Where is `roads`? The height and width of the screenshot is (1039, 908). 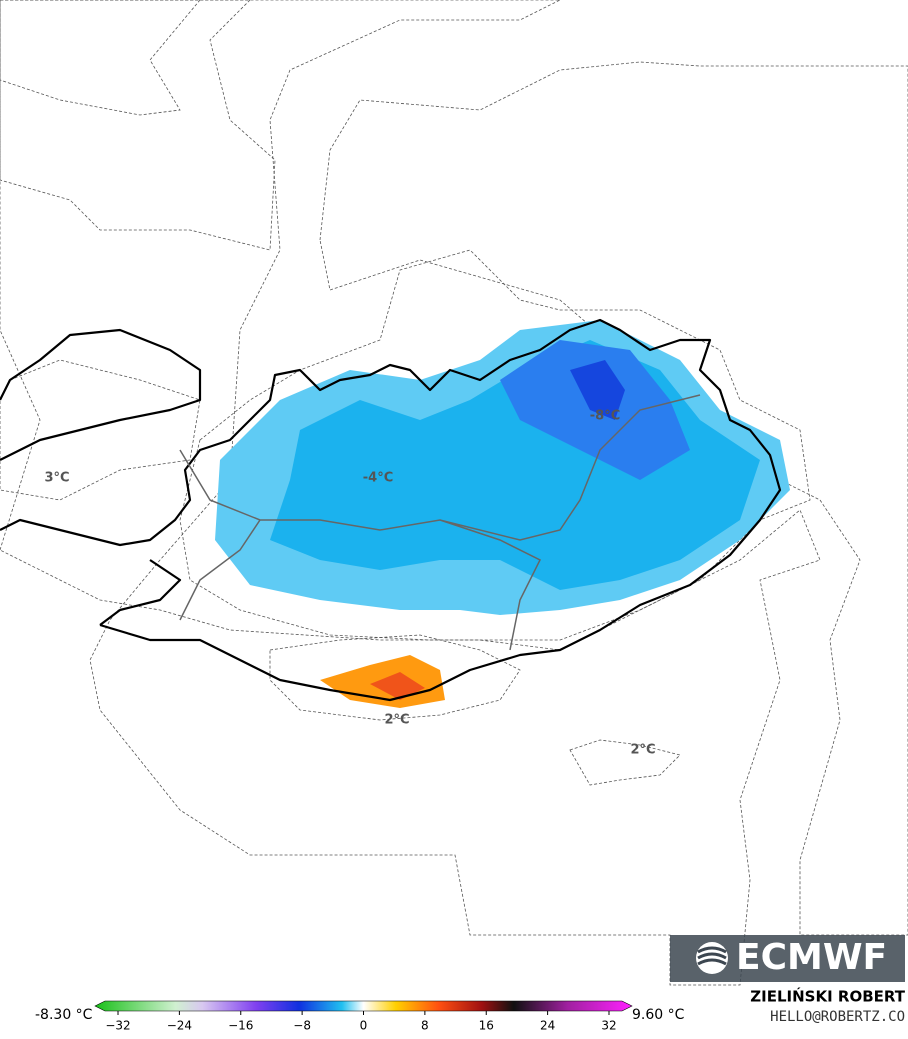
roads is located at coordinates (440, 522).